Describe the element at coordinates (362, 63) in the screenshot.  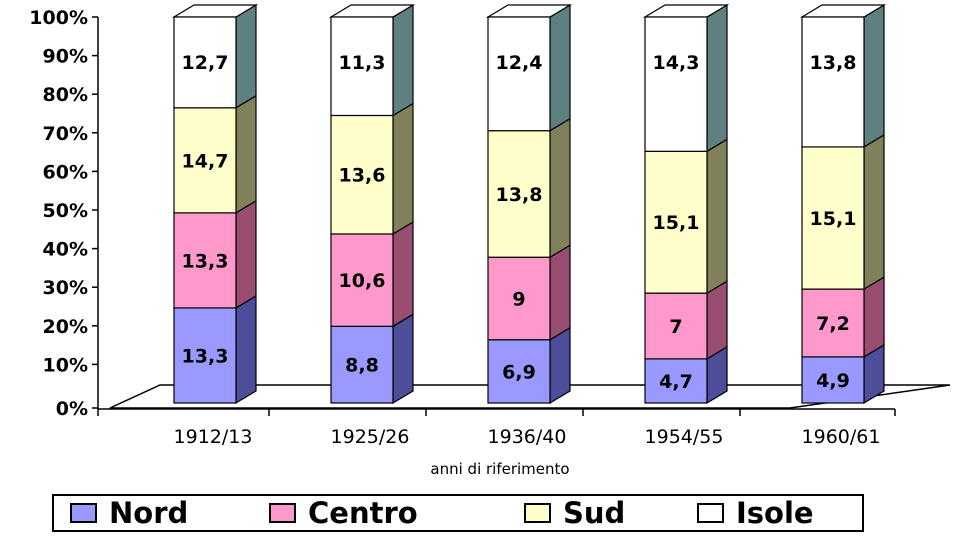
I see `data-label-isole: 11,3` at that location.